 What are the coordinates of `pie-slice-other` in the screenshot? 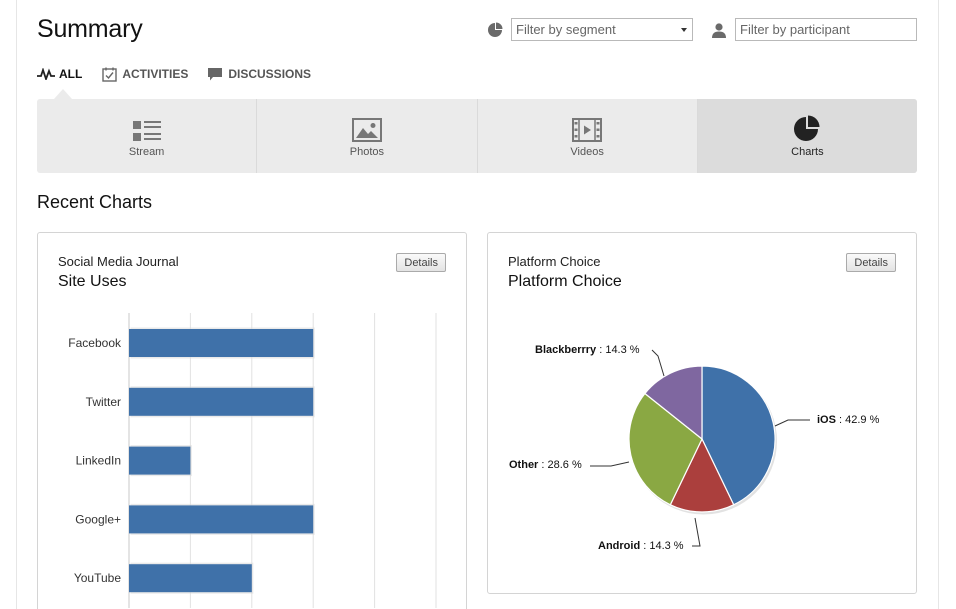 It's located at (665, 449).